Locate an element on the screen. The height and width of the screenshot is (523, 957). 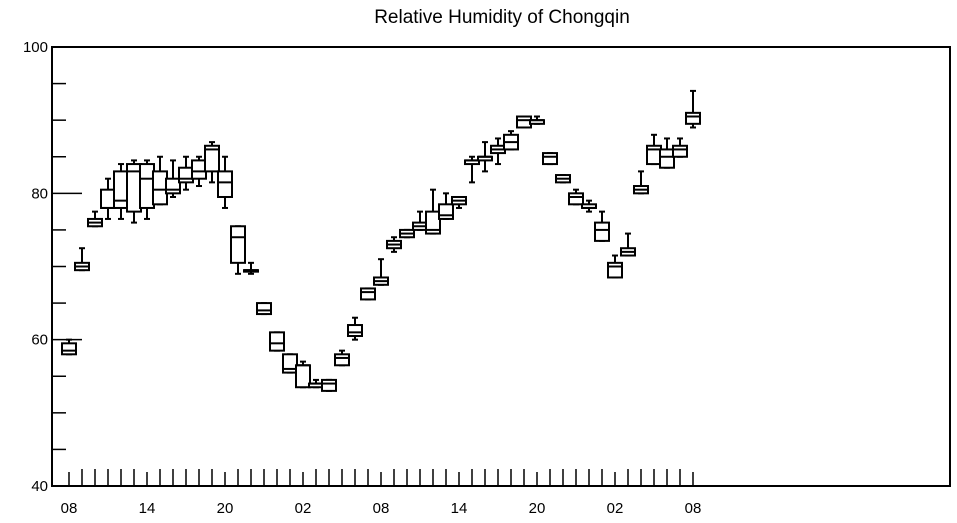
x-axis: 08 14 20 02 08 14 20 02 08 is located at coordinates (381, 493).